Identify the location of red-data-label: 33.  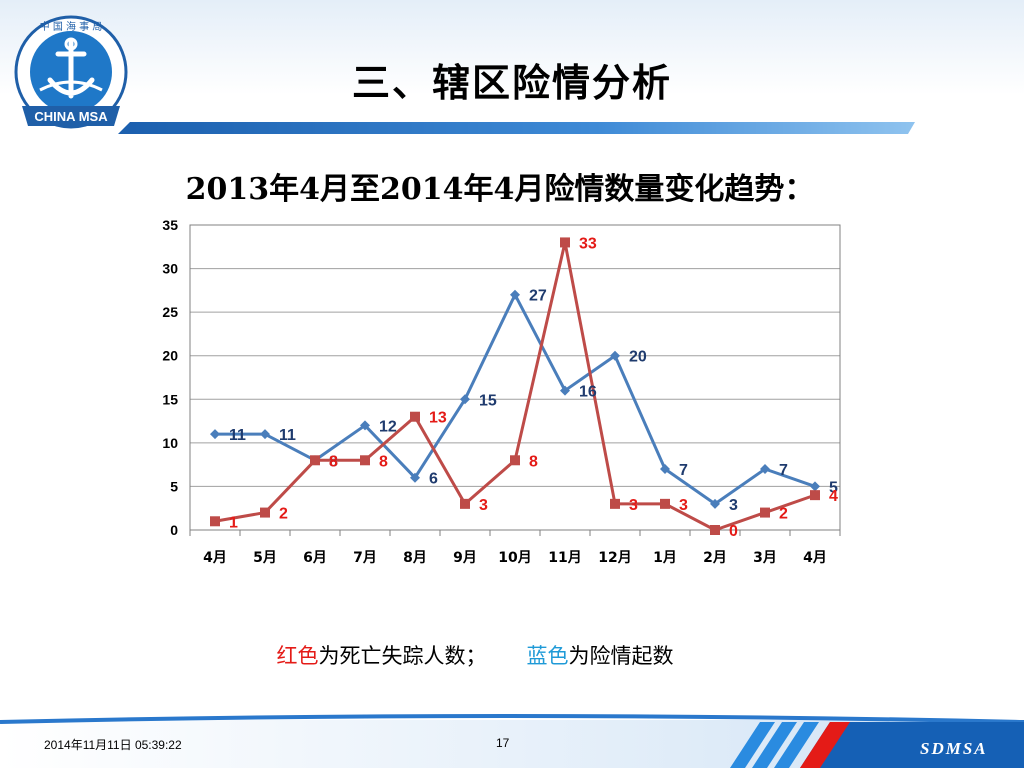
(588, 243).